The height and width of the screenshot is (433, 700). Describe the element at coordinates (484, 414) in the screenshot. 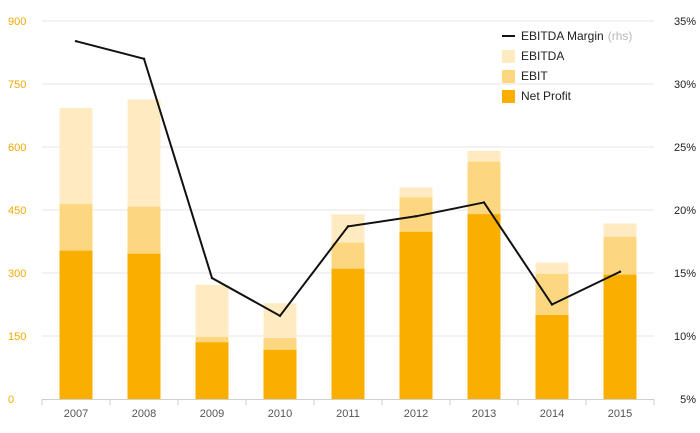

I see `x-tick-label: 2013` at that location.